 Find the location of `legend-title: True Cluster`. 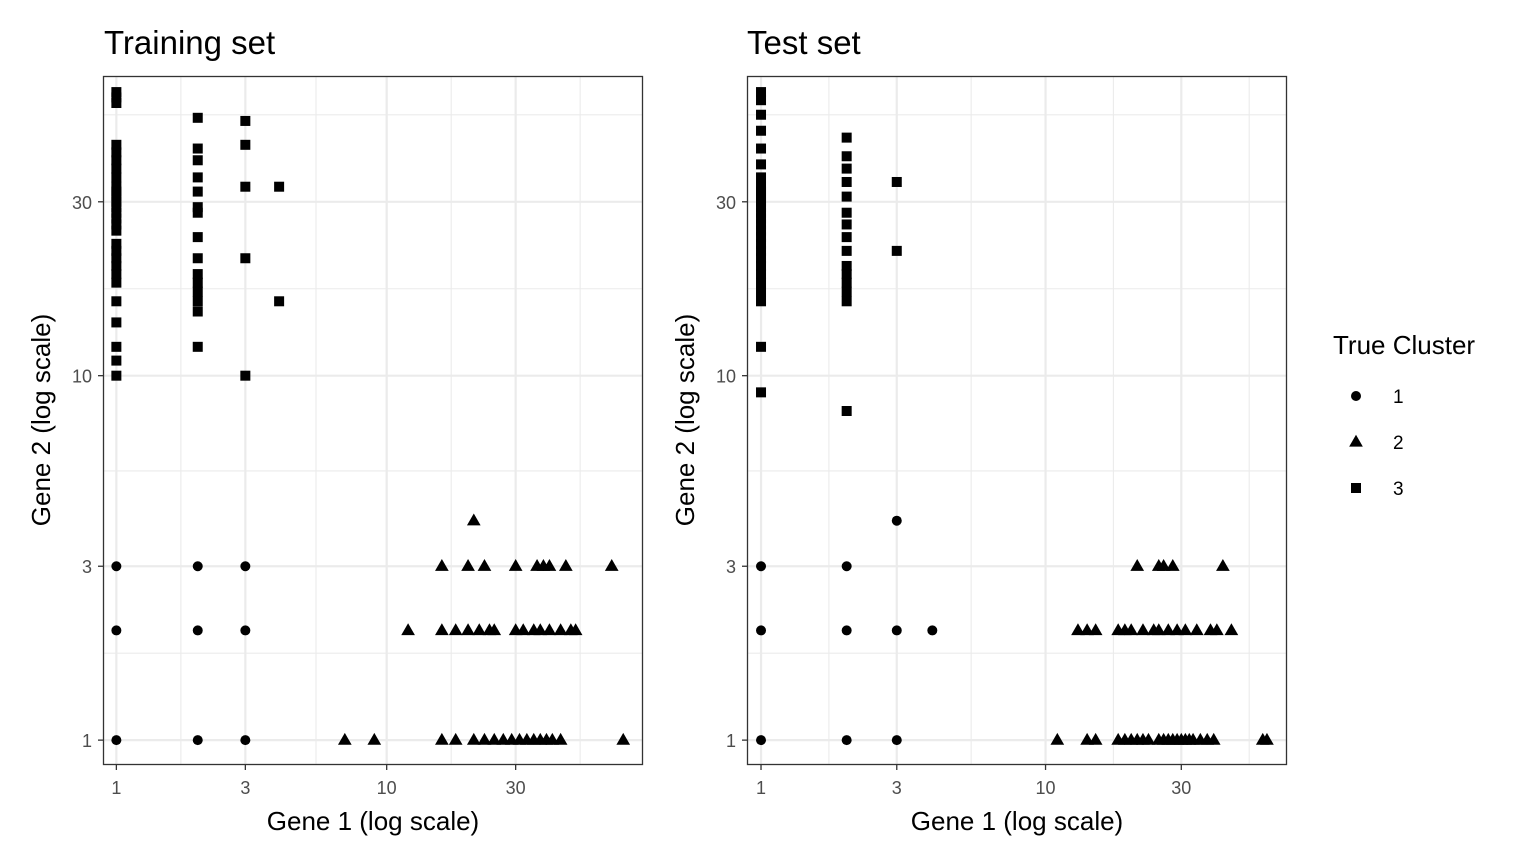

legend-title: True Cluster is located at coordinates (1404, 345).